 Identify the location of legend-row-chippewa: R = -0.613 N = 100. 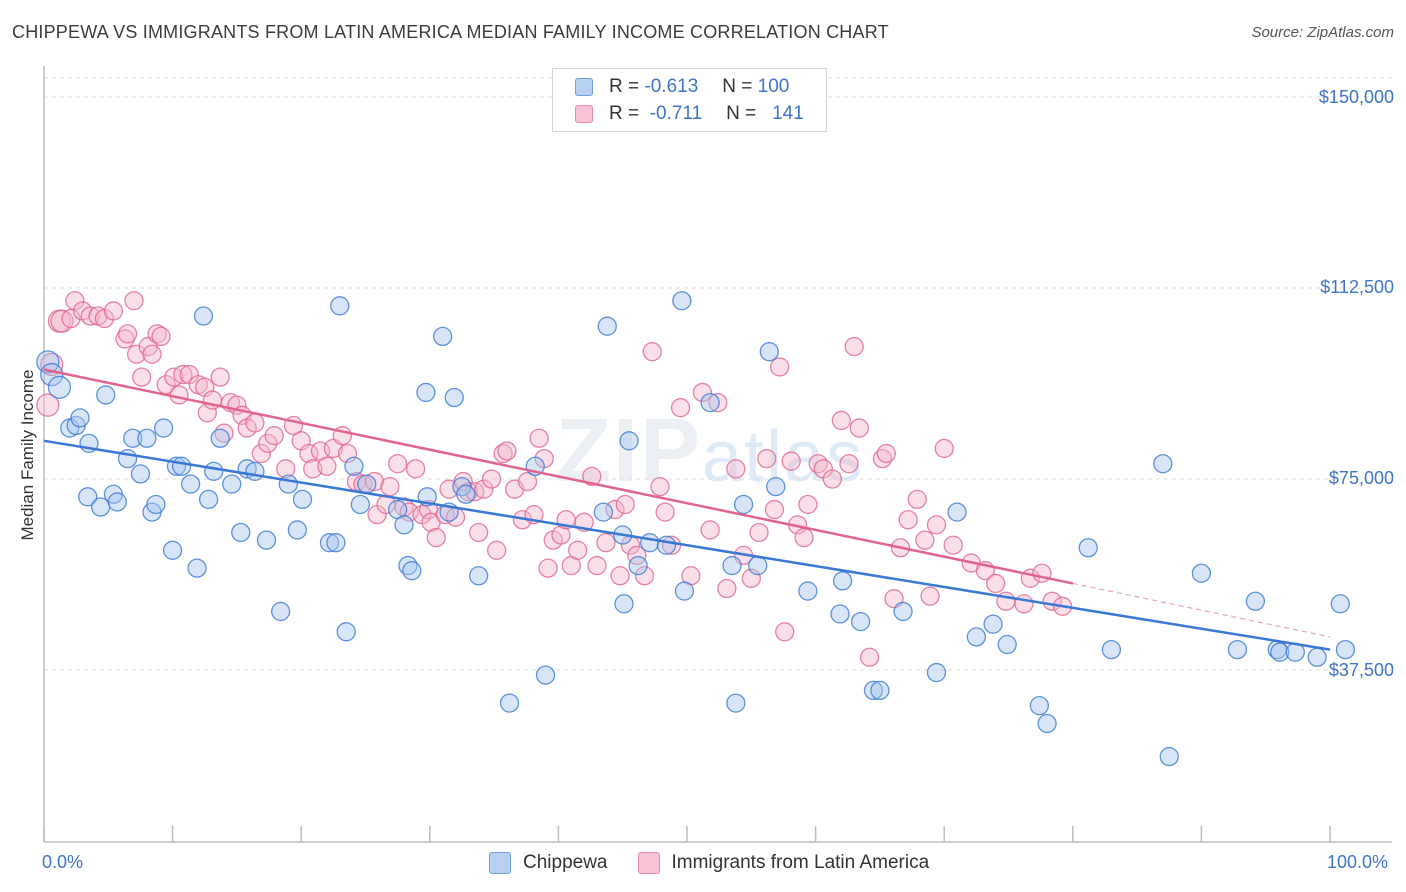
(682, 87).